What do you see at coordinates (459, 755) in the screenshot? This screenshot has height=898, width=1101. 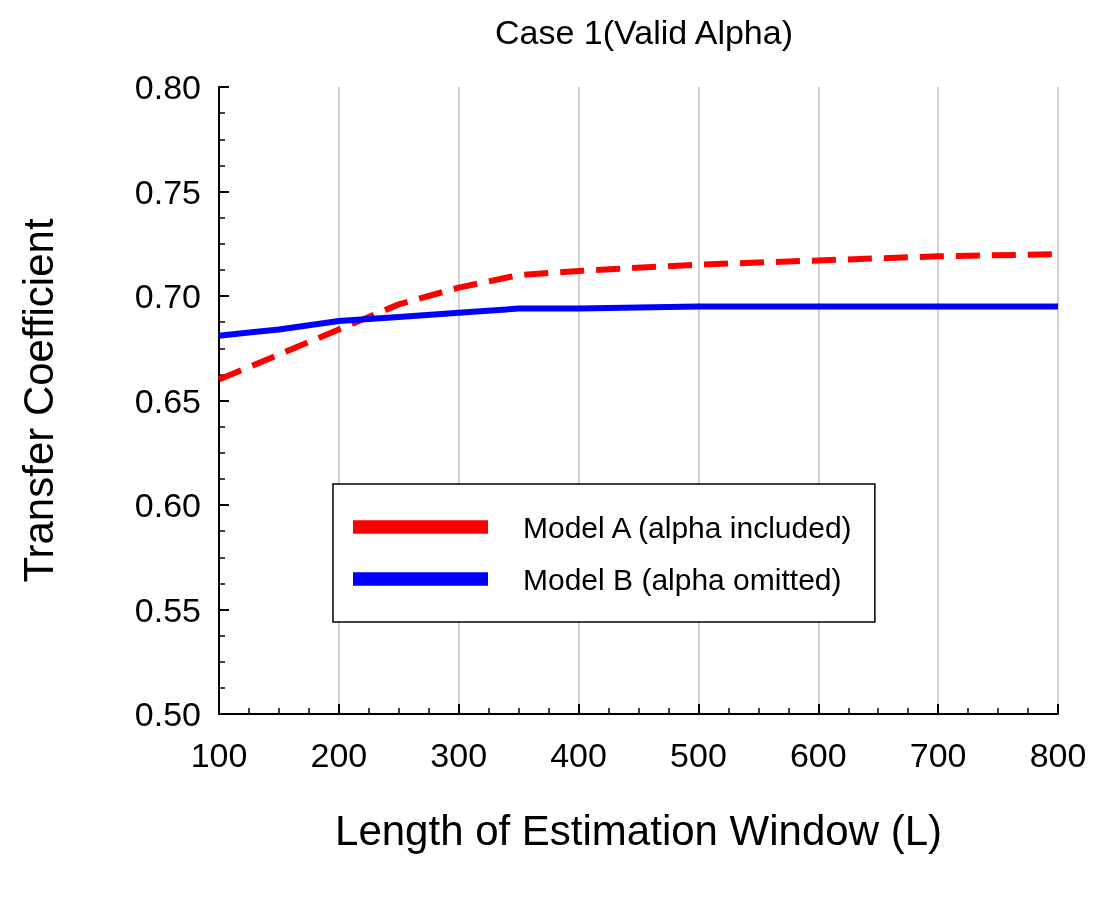 I see `x-tick-label: 300` at bounding box center [459, 755].